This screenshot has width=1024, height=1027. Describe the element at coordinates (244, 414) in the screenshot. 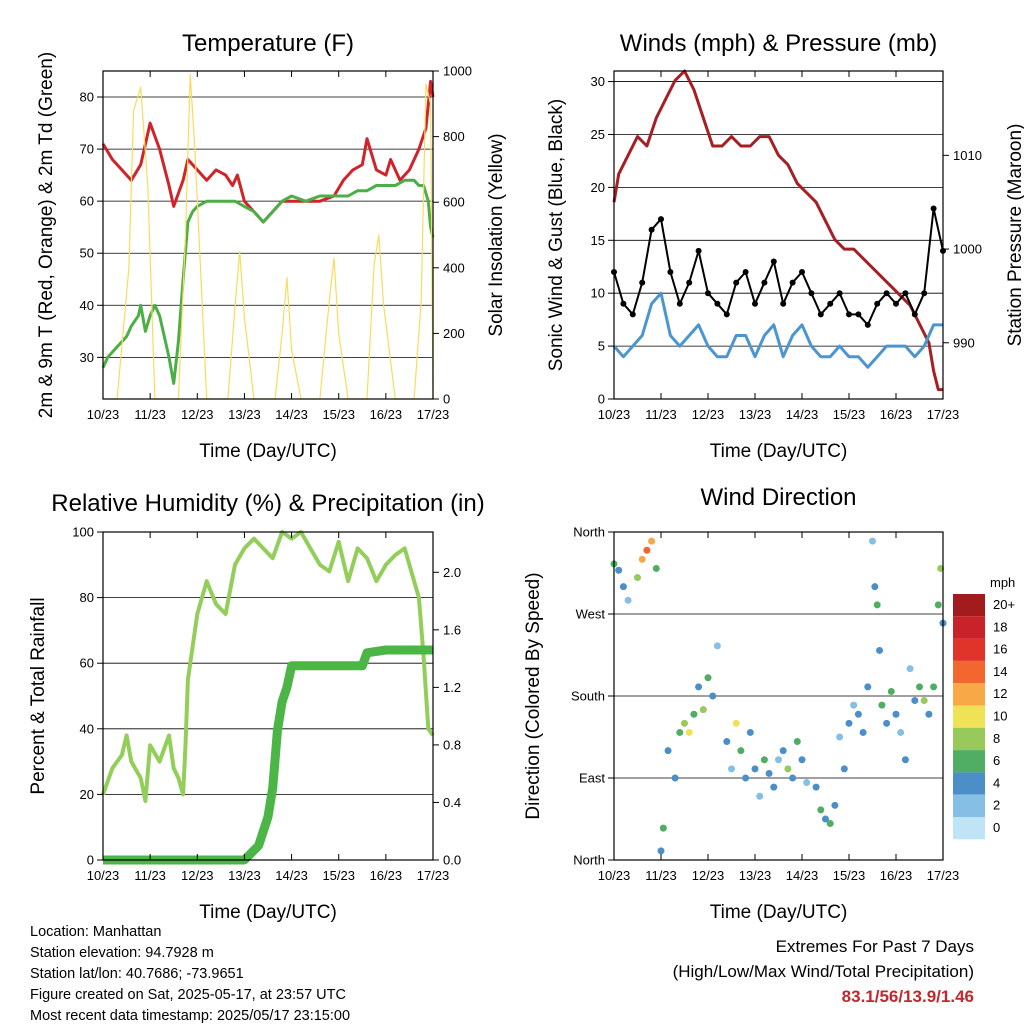

I see `x-tick-label: 13/23` at that location.